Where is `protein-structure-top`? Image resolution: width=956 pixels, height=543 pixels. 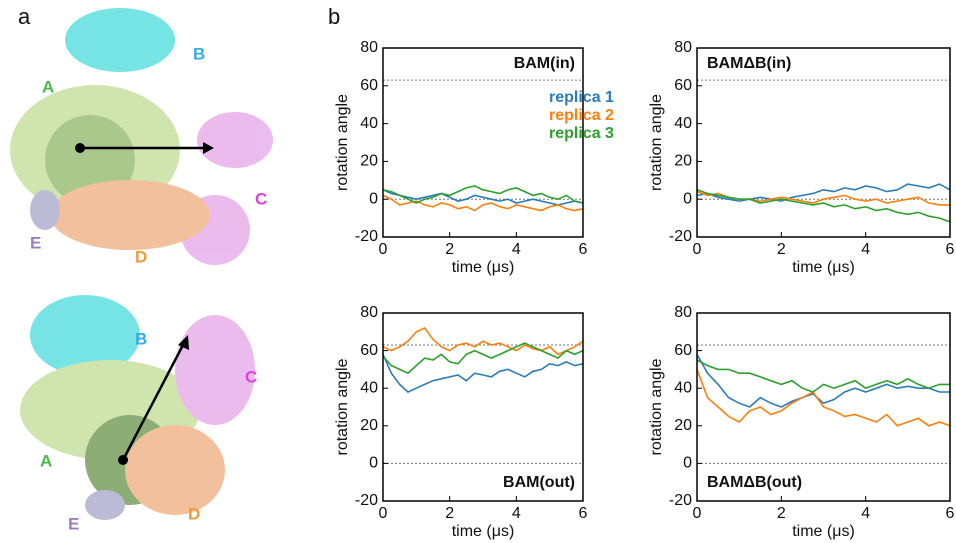 protein-structure-top is located at coordinates (141, 136).